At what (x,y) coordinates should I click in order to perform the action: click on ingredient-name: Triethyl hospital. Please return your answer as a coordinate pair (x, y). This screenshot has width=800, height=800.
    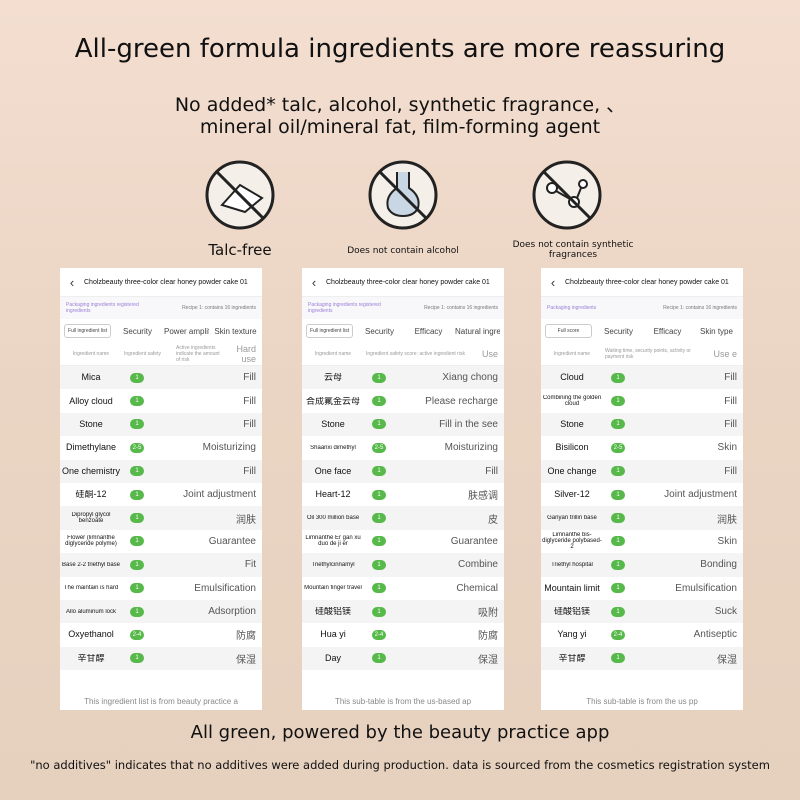
    Looking at the image, I should click on (572, 564).